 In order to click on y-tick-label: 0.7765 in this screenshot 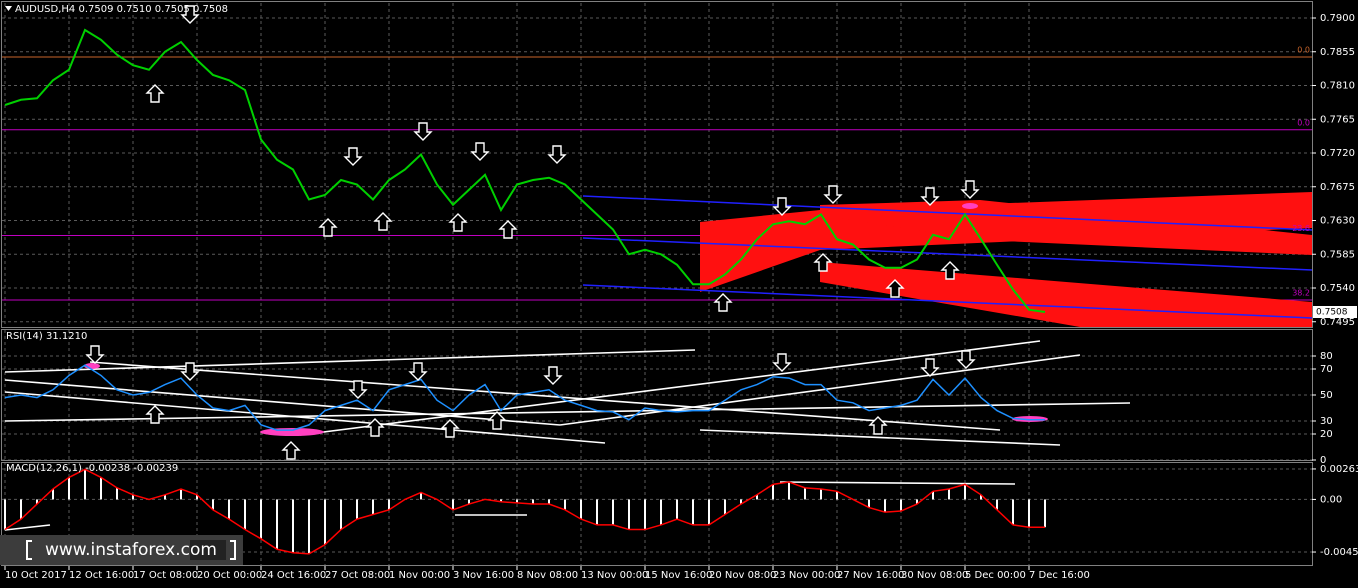, I will do `click(1337, 119)`.